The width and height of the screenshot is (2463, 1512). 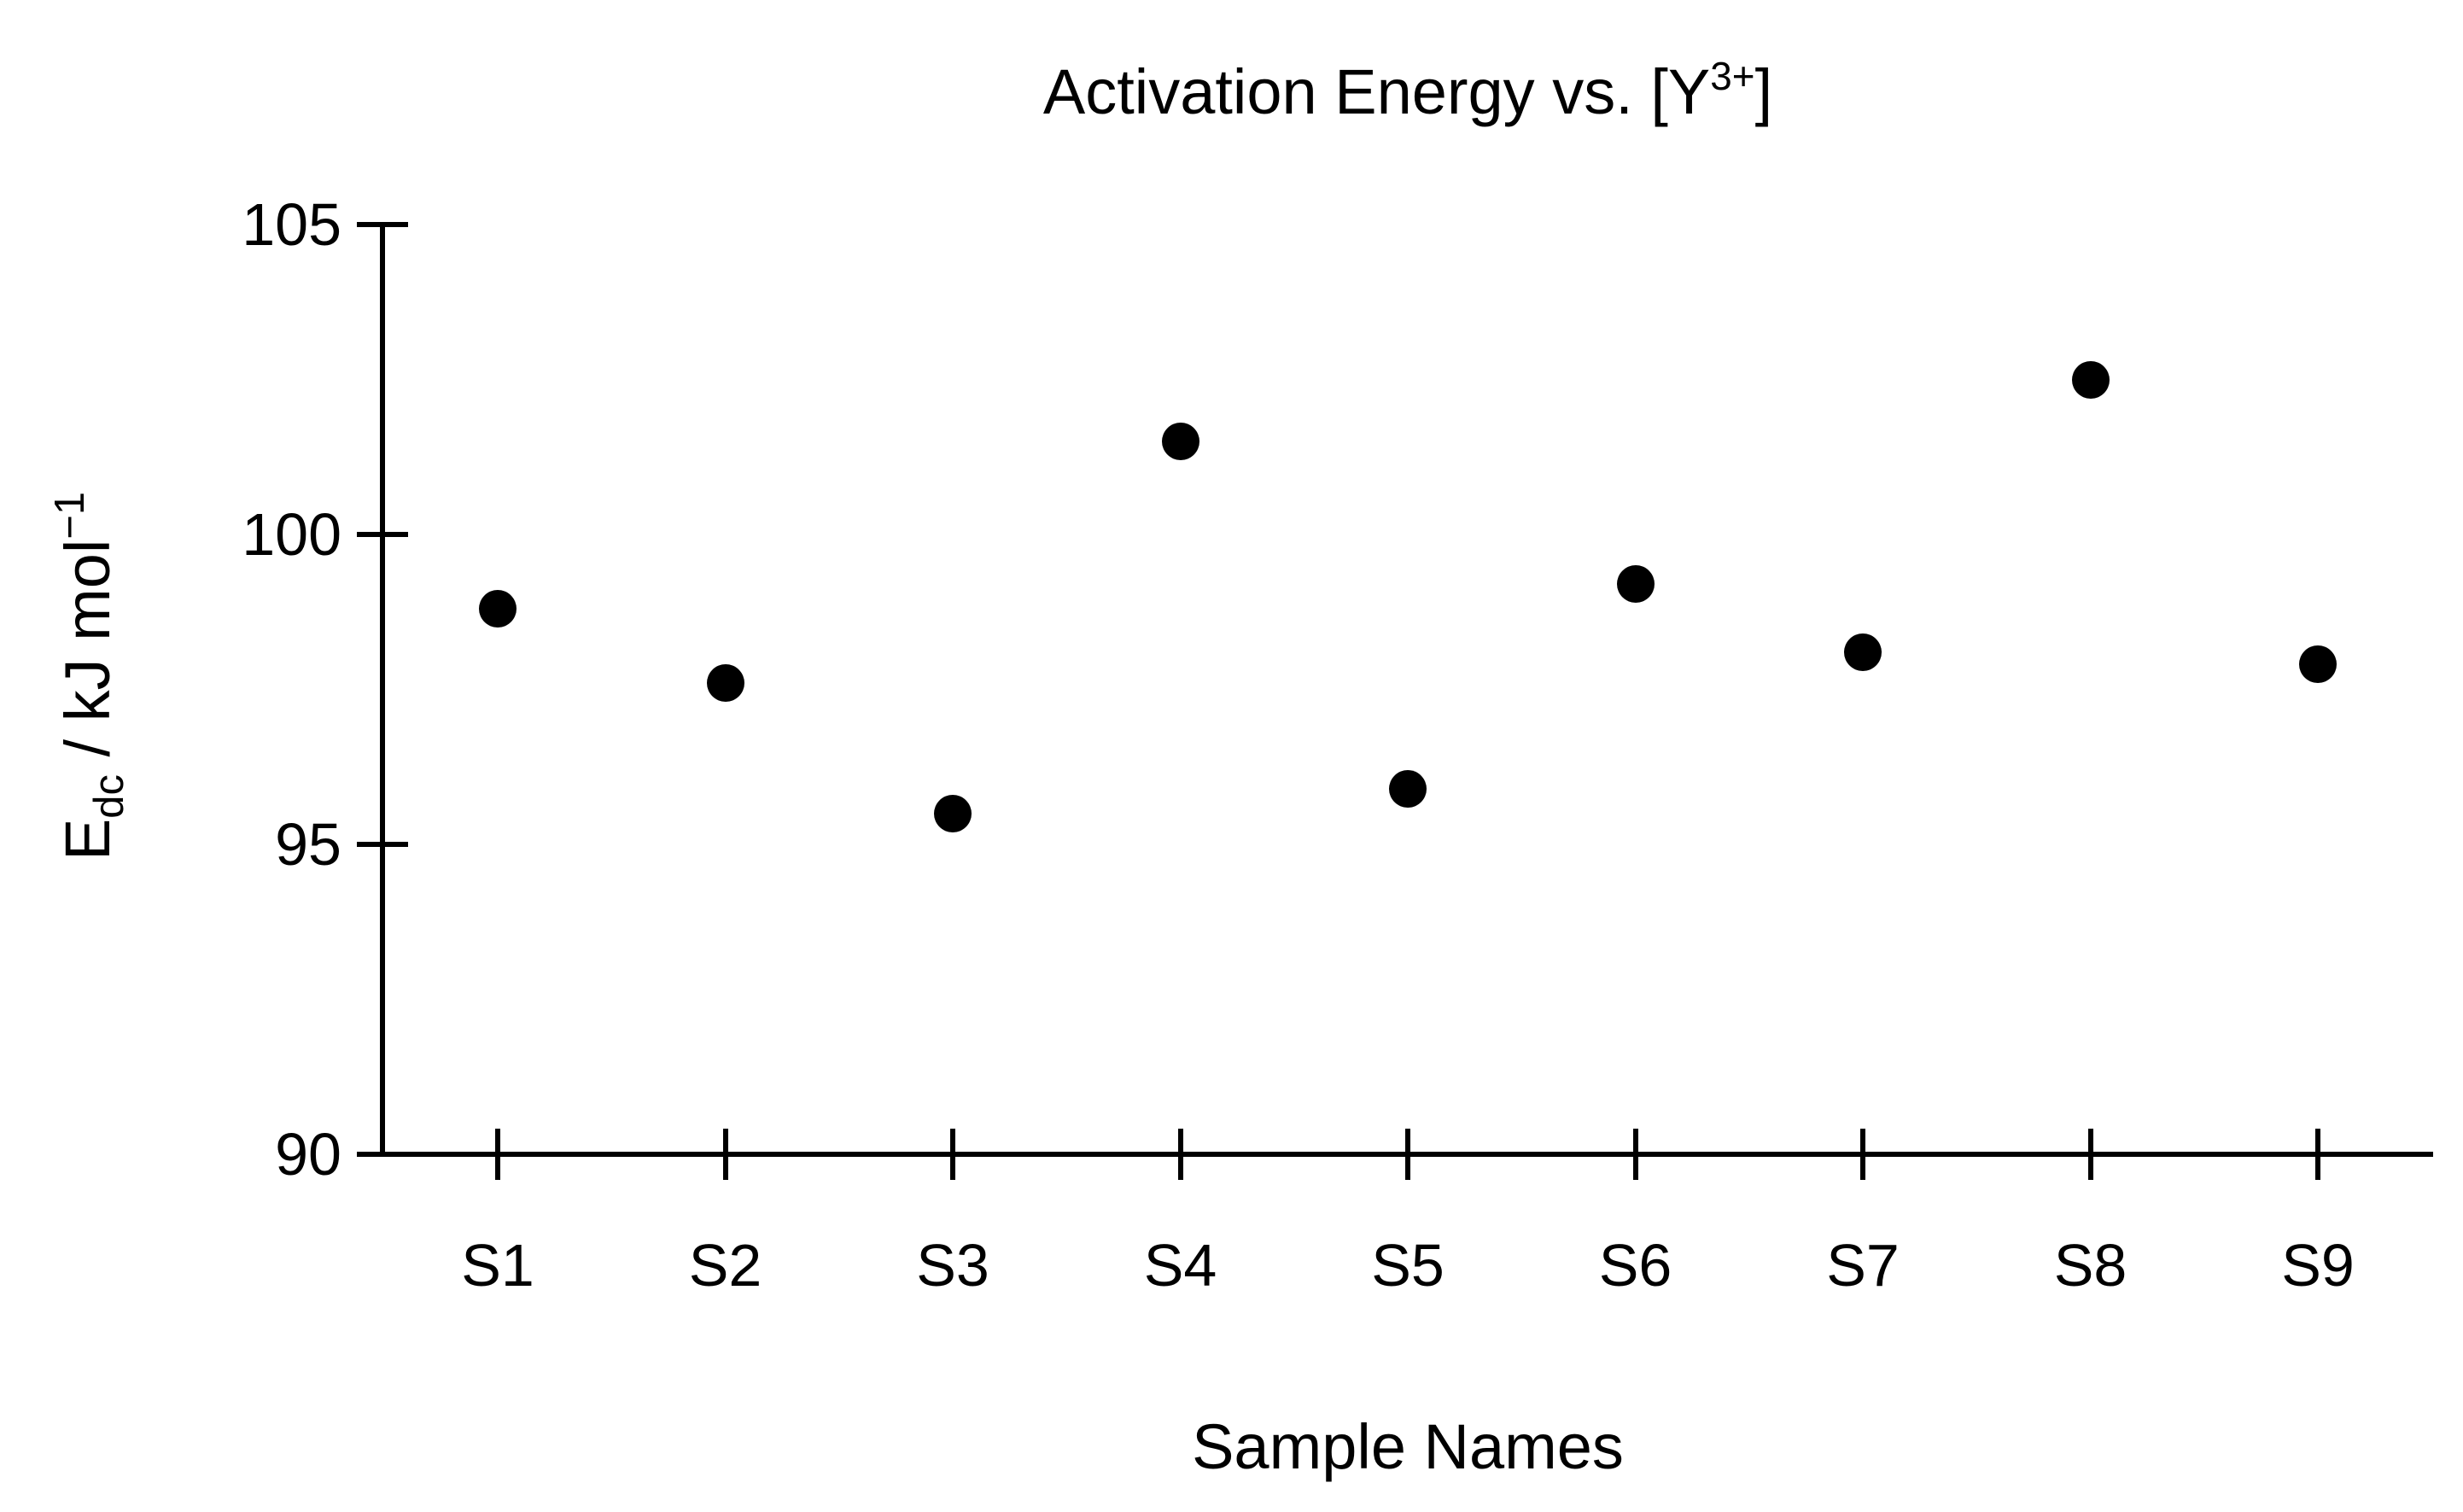 I want to click on data-point-S5, so click(x=1408, y=788).